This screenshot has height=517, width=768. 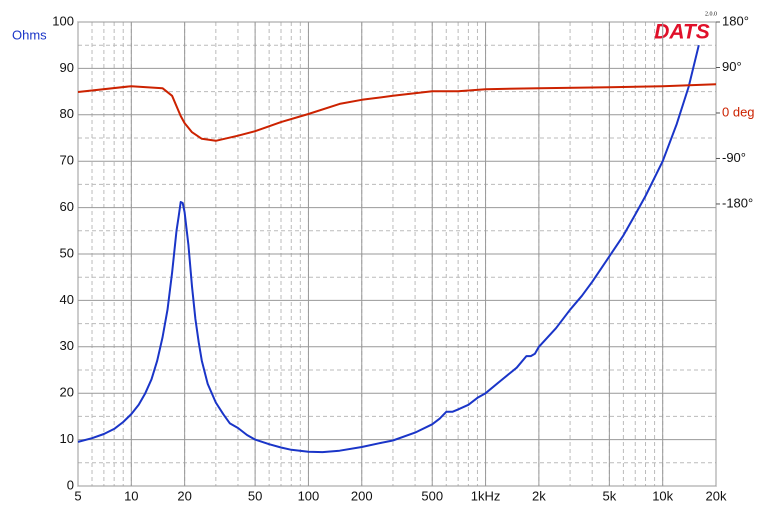 I want to click on x-tick-label: 1kHz, so click(x=486, y=495).